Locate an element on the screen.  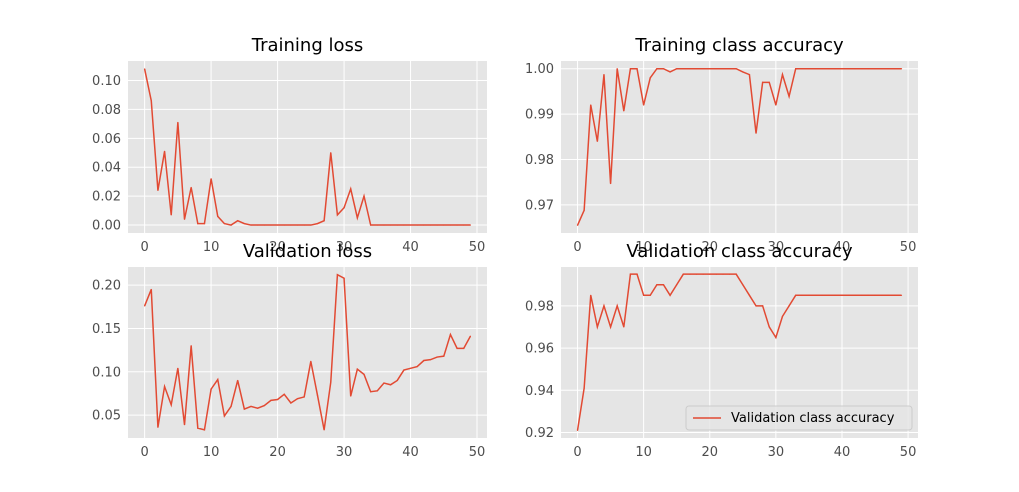
y-tick-label: 0.97 is located at coordinates (539, 205).